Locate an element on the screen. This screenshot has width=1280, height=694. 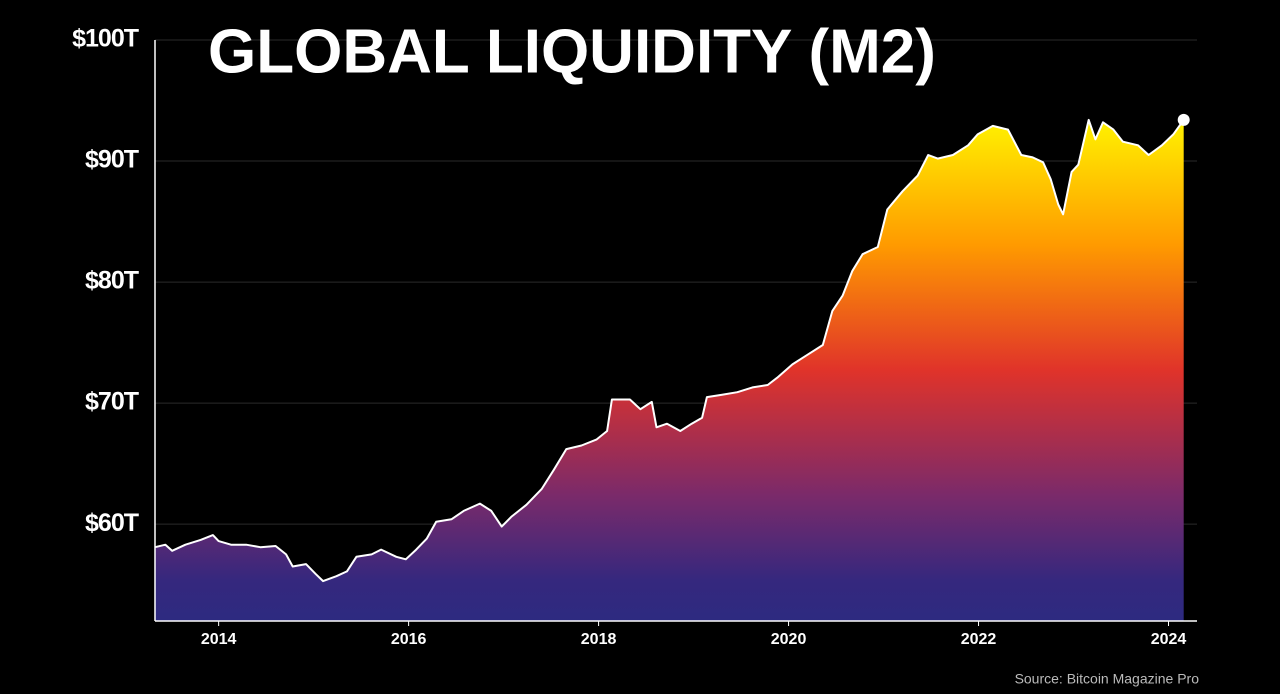
y-tick-label: $100T is located at coordinates (105, 39).